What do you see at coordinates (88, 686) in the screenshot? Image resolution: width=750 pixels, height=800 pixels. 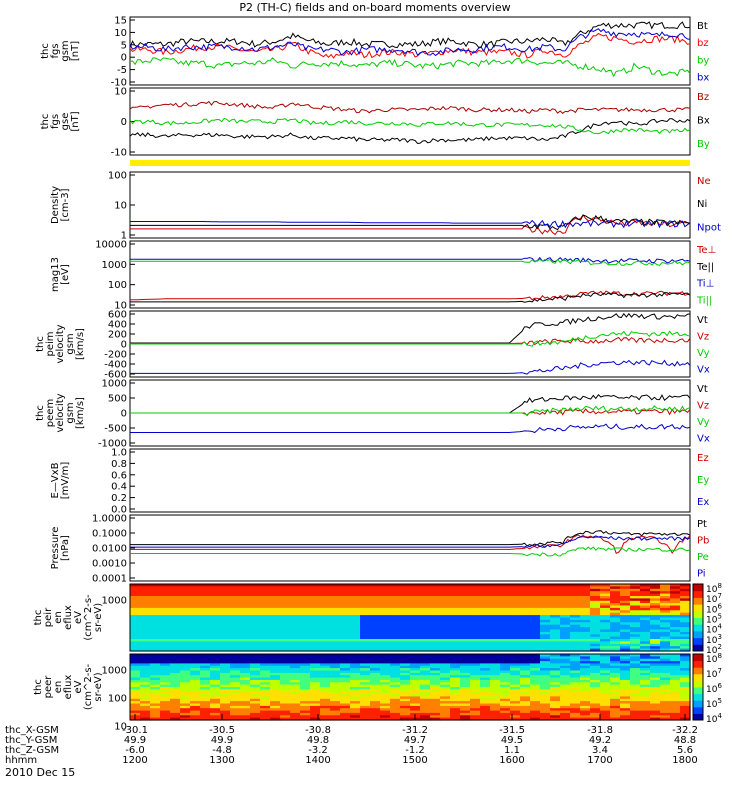 I see `y-axis-label-line: (cm^2-s-` at bounding box center [88, 686].